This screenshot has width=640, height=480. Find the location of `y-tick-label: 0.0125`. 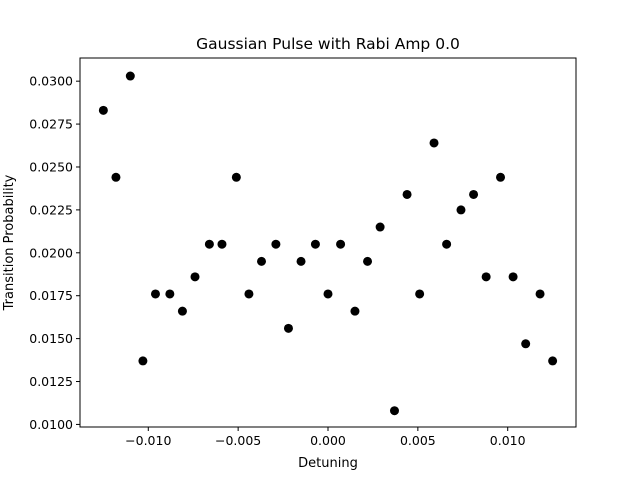

y-tick-label: 0.0125 is located at coordinates (51, 381).